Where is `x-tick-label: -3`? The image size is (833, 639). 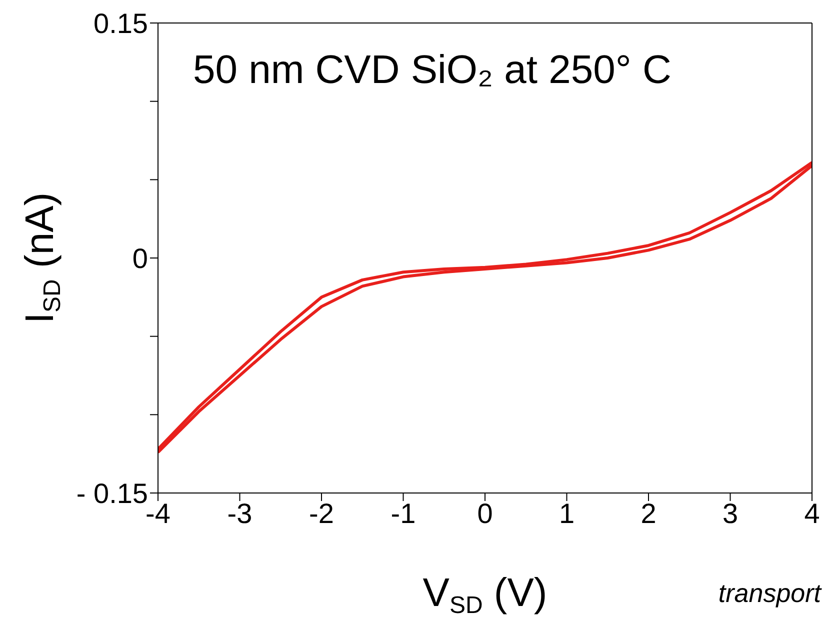
x-tick-label: -3 is located at coordinates (239, 513).